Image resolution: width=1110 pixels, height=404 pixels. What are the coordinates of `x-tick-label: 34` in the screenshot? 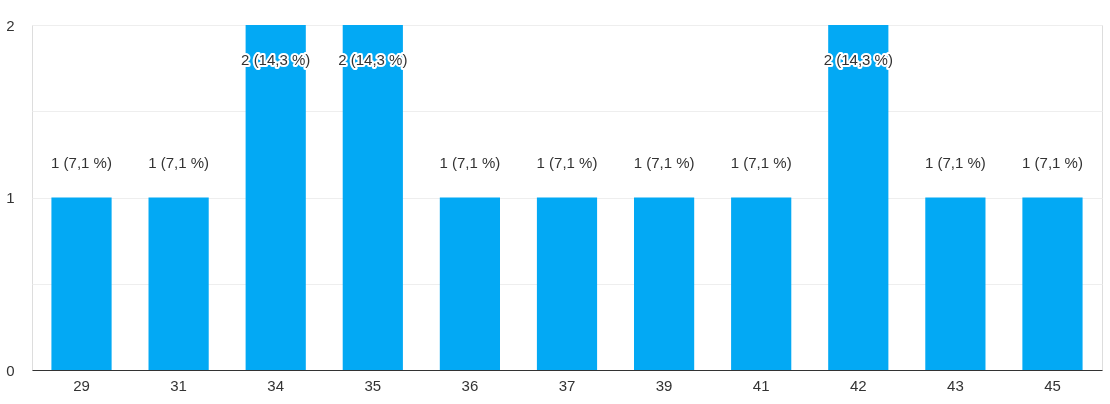 It's located at (276, 385).